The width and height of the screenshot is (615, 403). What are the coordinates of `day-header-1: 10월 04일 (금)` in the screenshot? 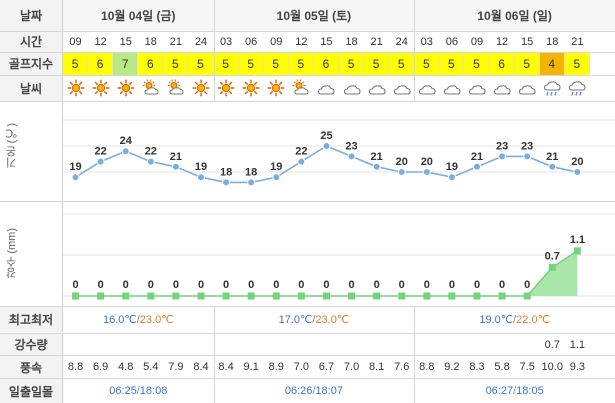 It's located at (138, 16).